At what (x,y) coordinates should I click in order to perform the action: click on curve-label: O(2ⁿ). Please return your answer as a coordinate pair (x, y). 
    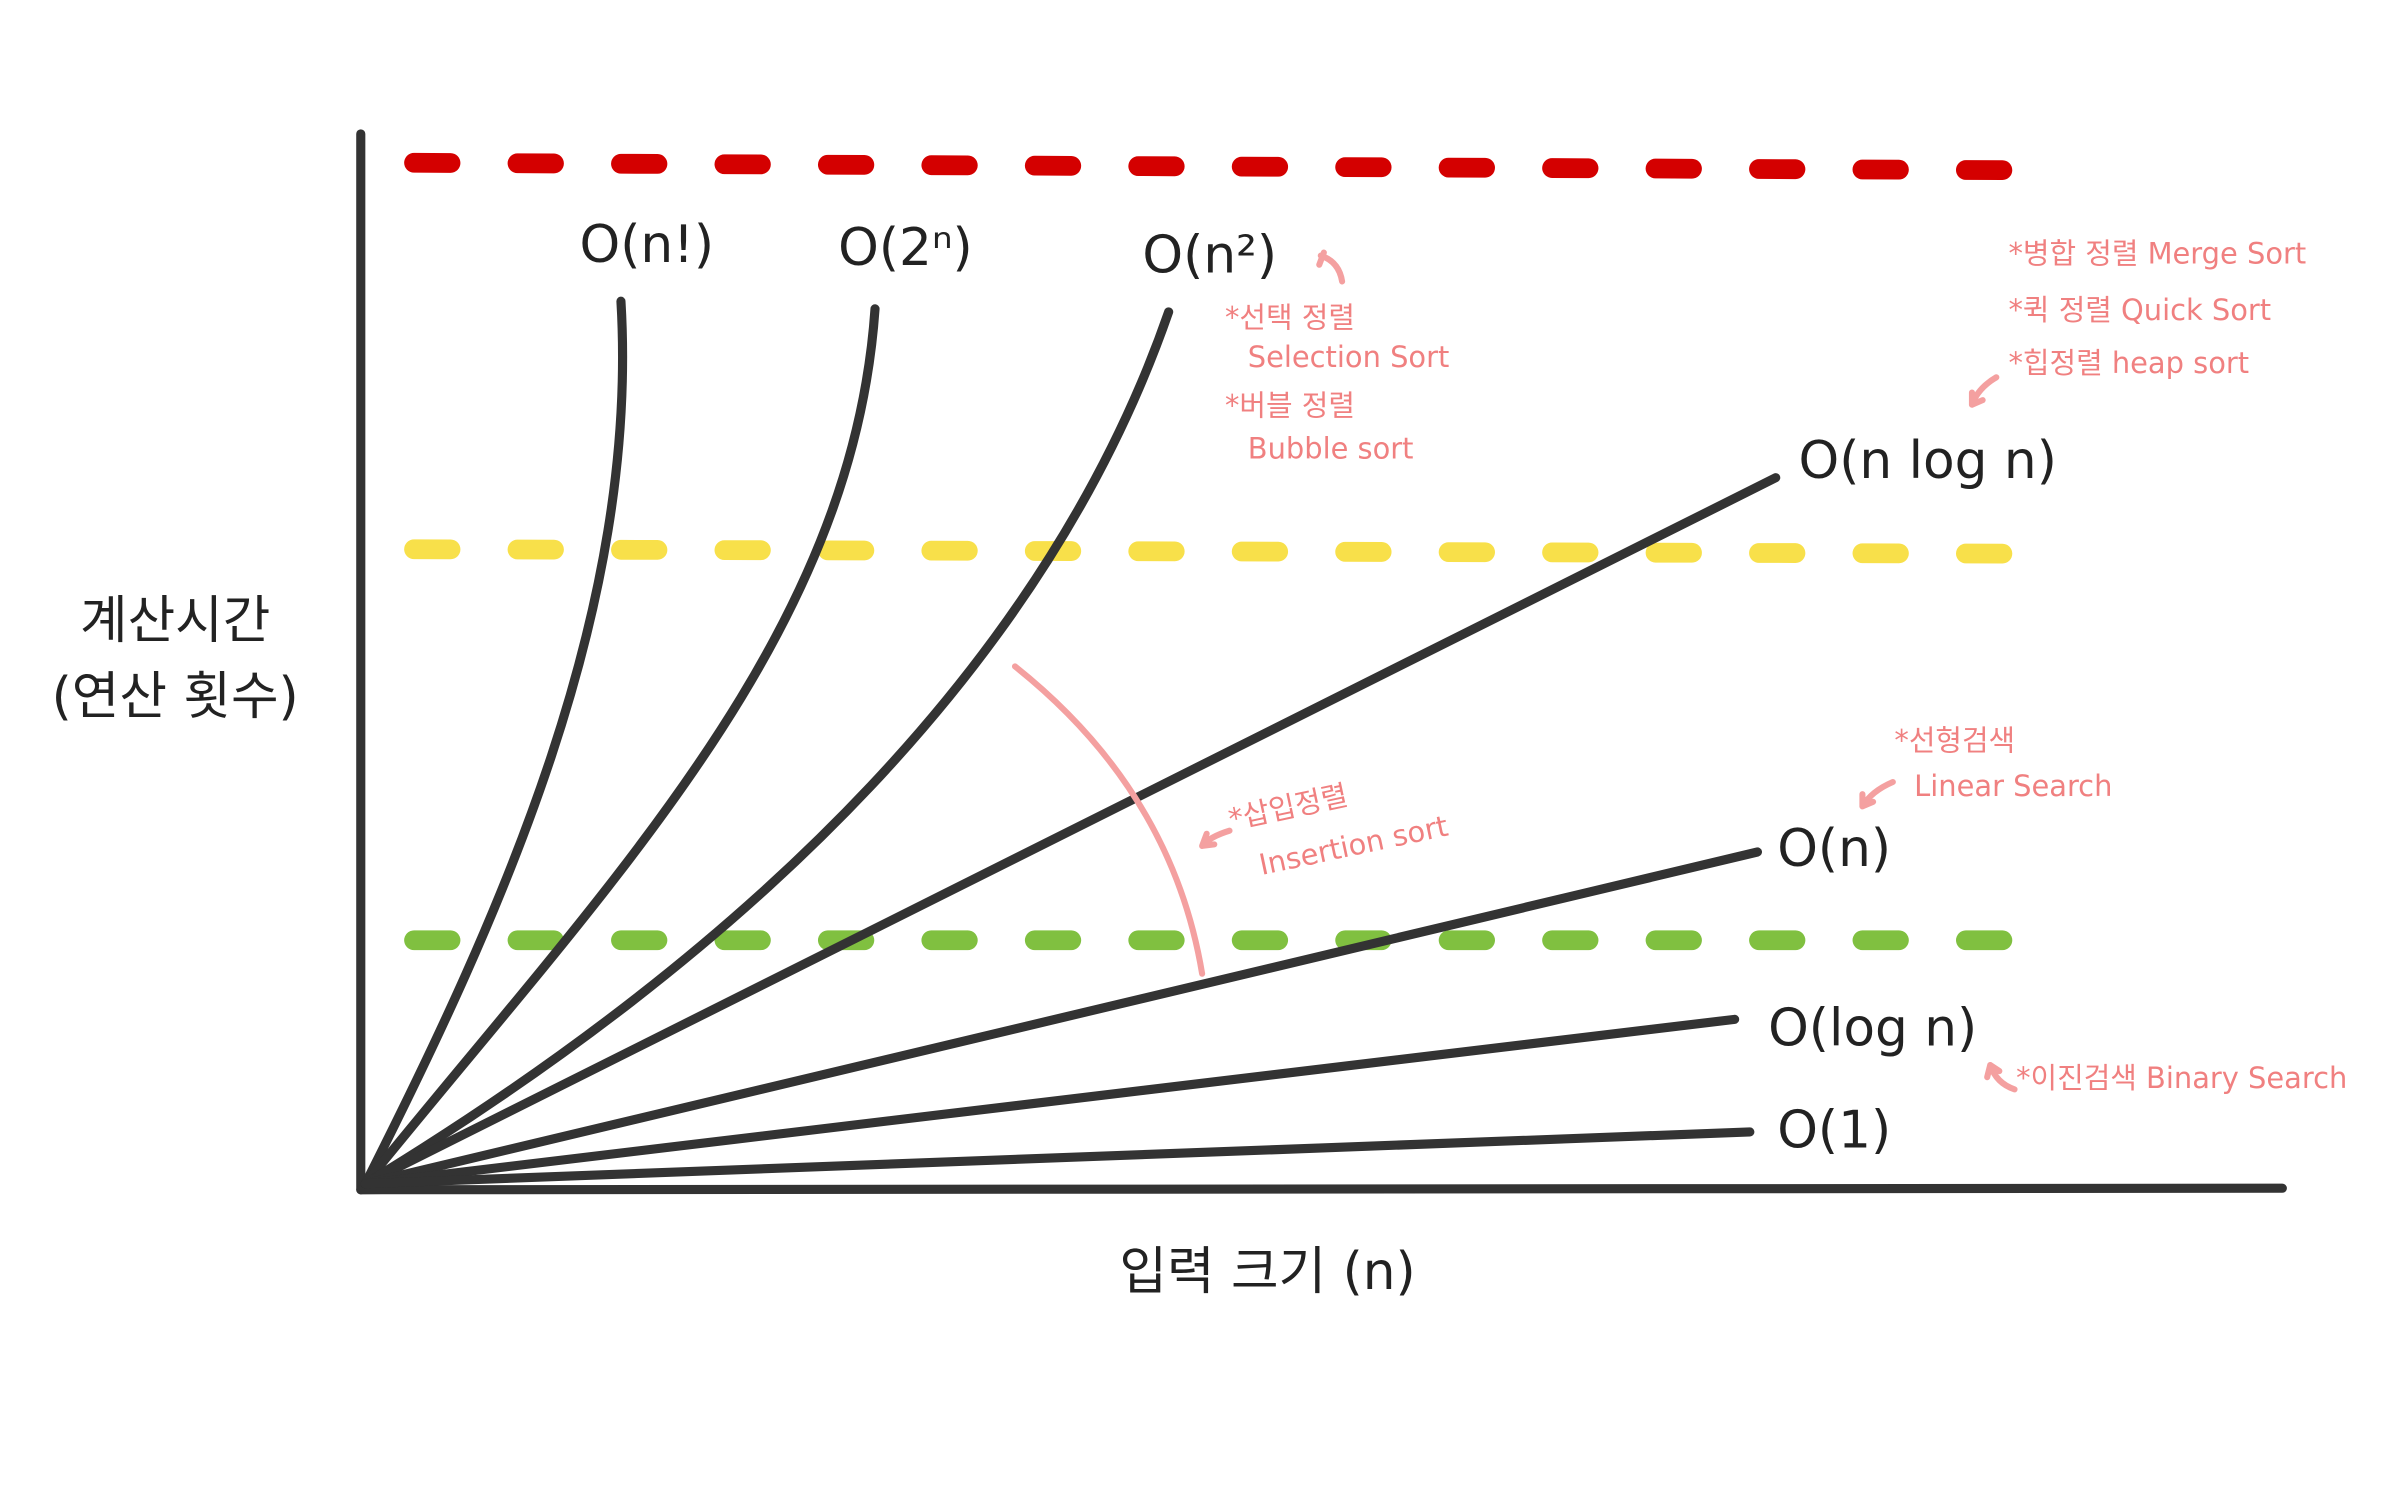
    Looking at the image, I should click on (905, 248).